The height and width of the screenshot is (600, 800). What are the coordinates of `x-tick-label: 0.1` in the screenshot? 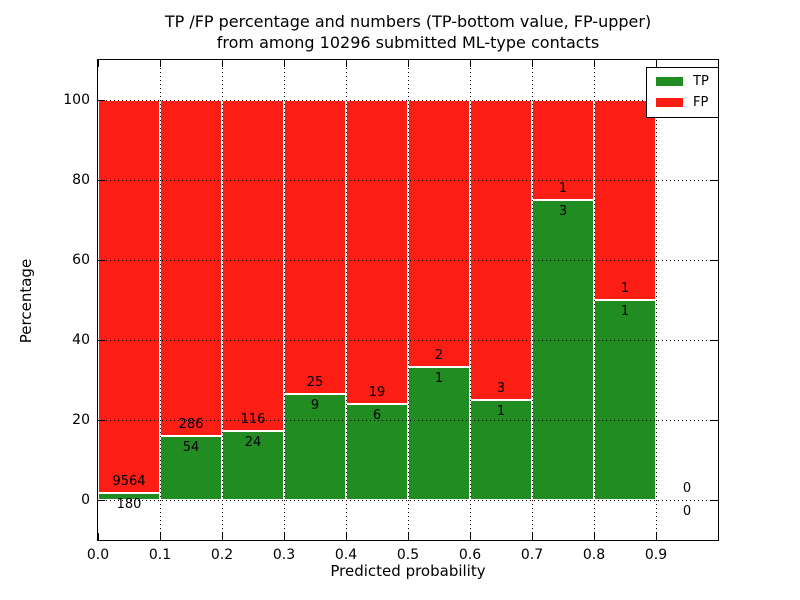 It's located at (160, 555).